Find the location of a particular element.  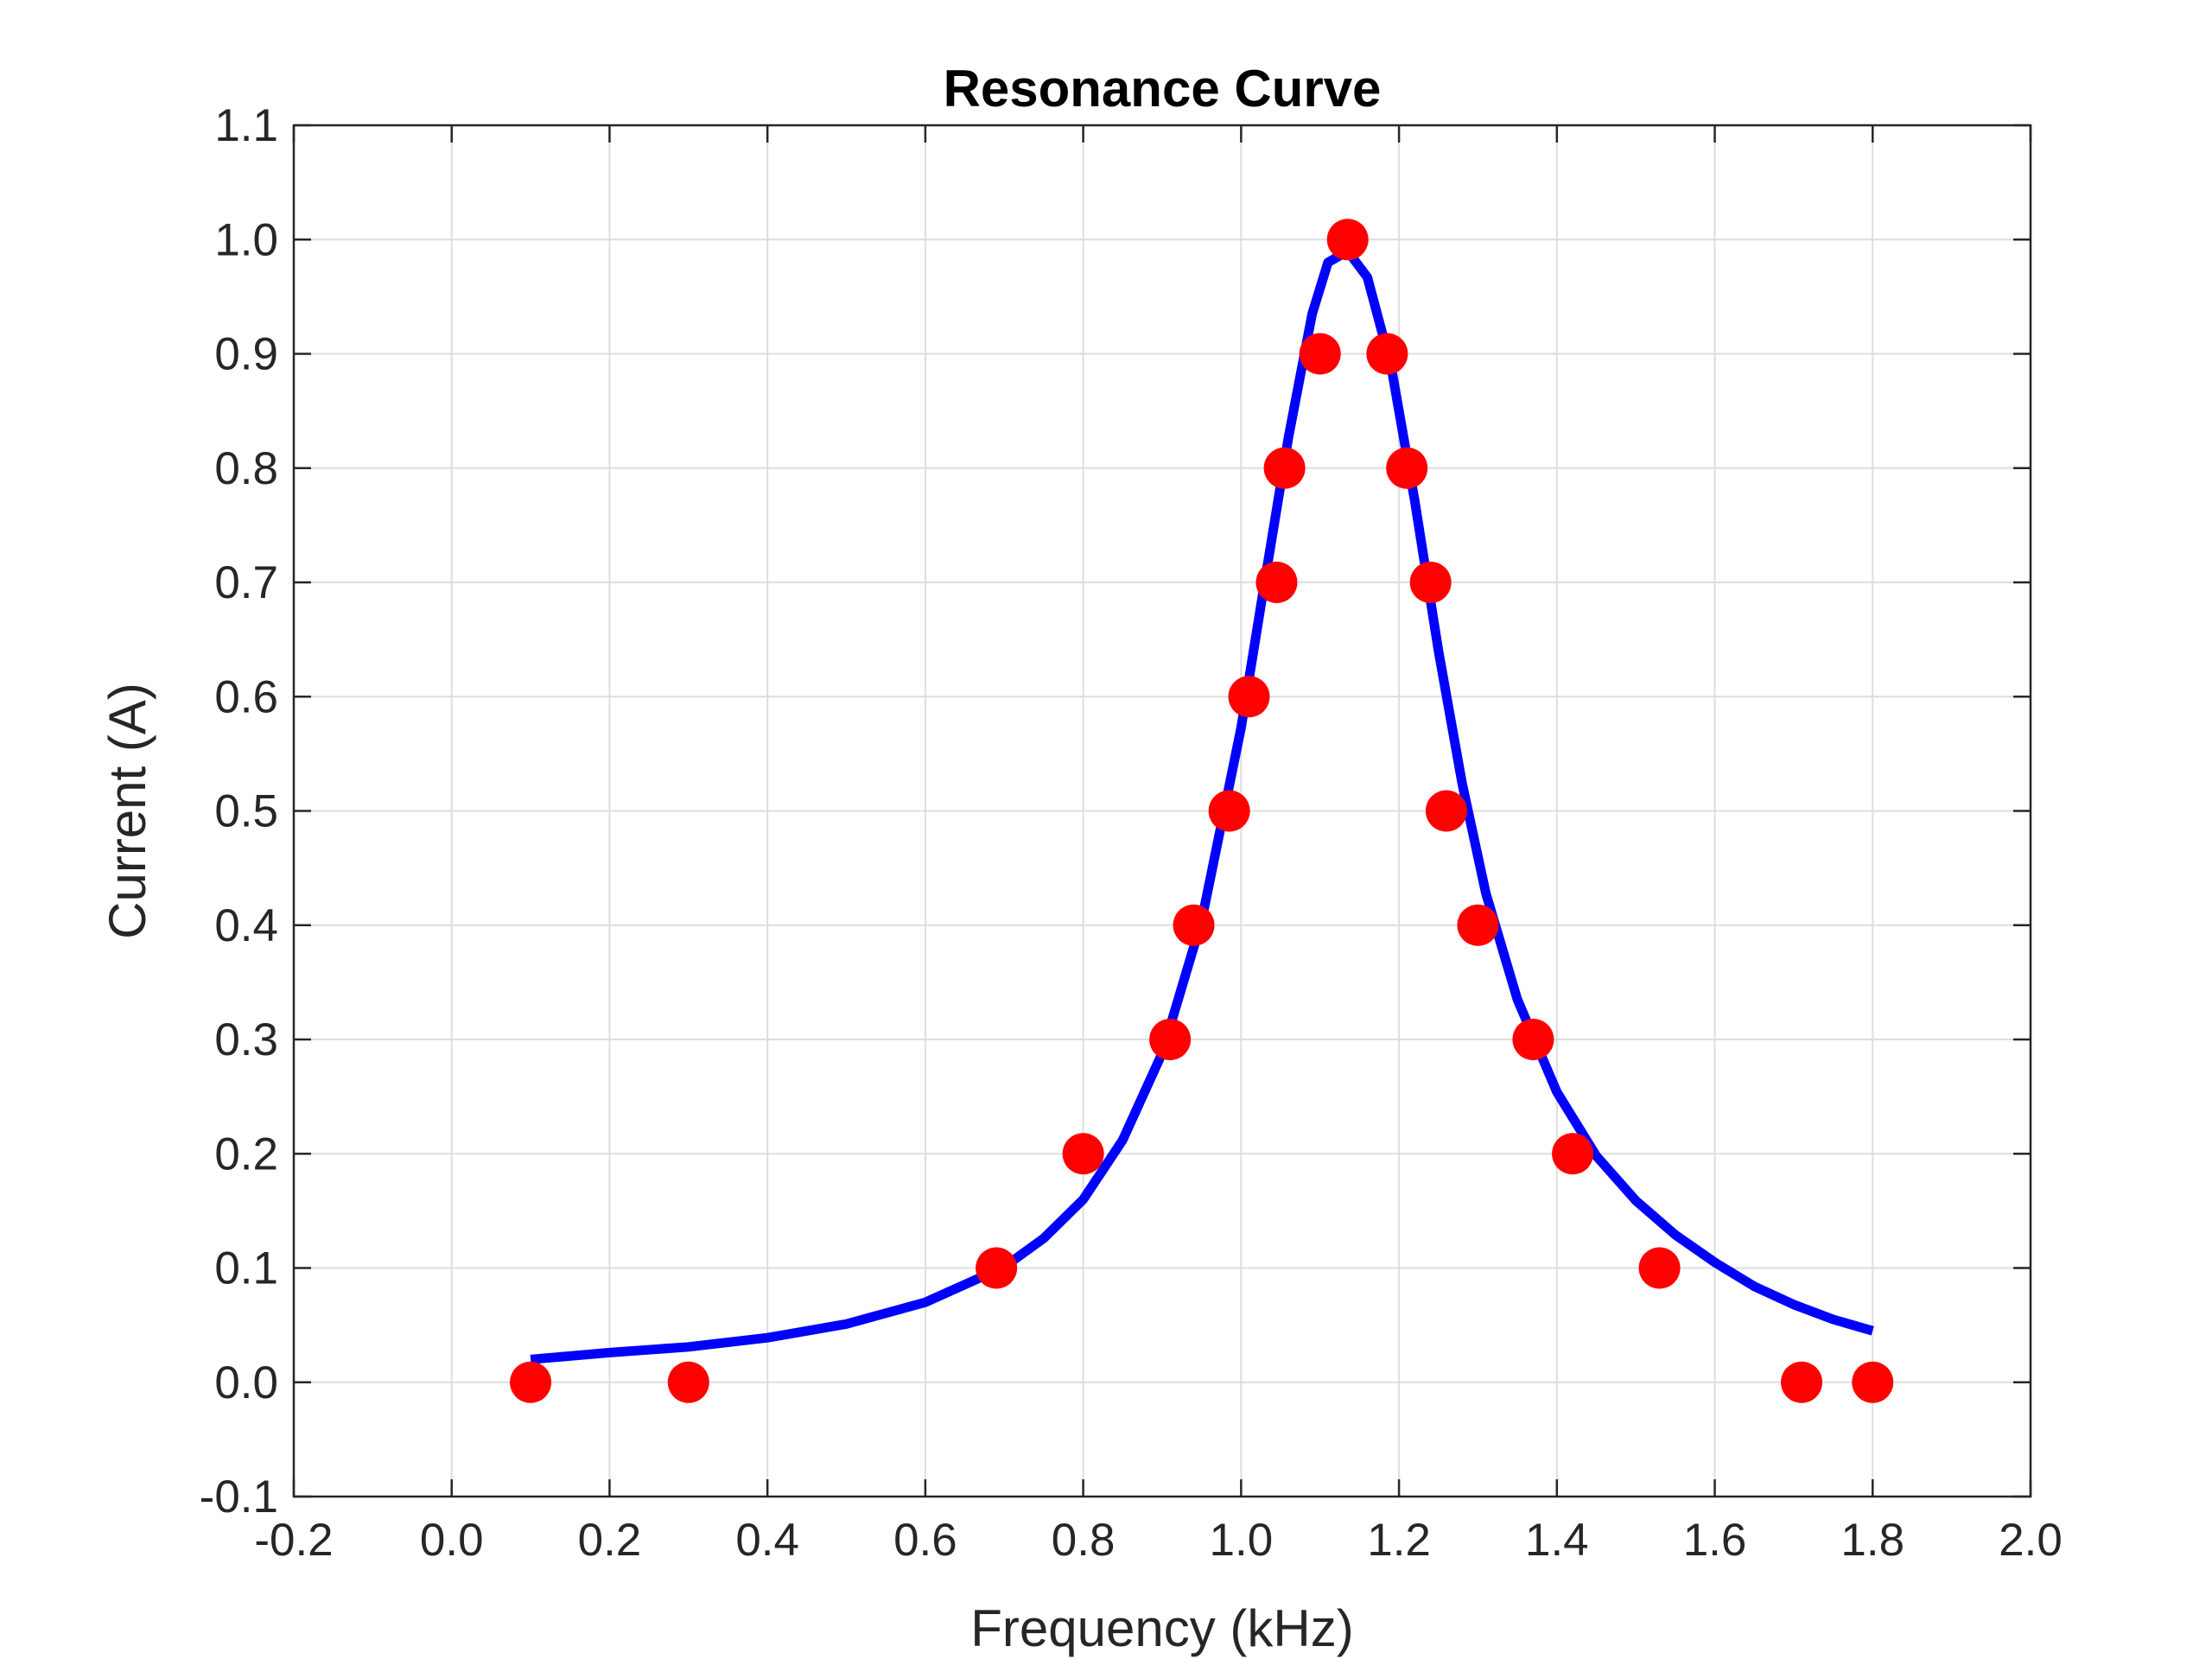

chart-title: Resonance Curve is located at coordinates (1163, 89).